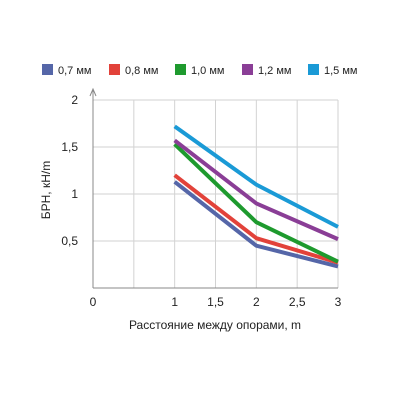 The image size is (400, 400). I want to click on legend-label: 1,5 мм, so click(340, 71).